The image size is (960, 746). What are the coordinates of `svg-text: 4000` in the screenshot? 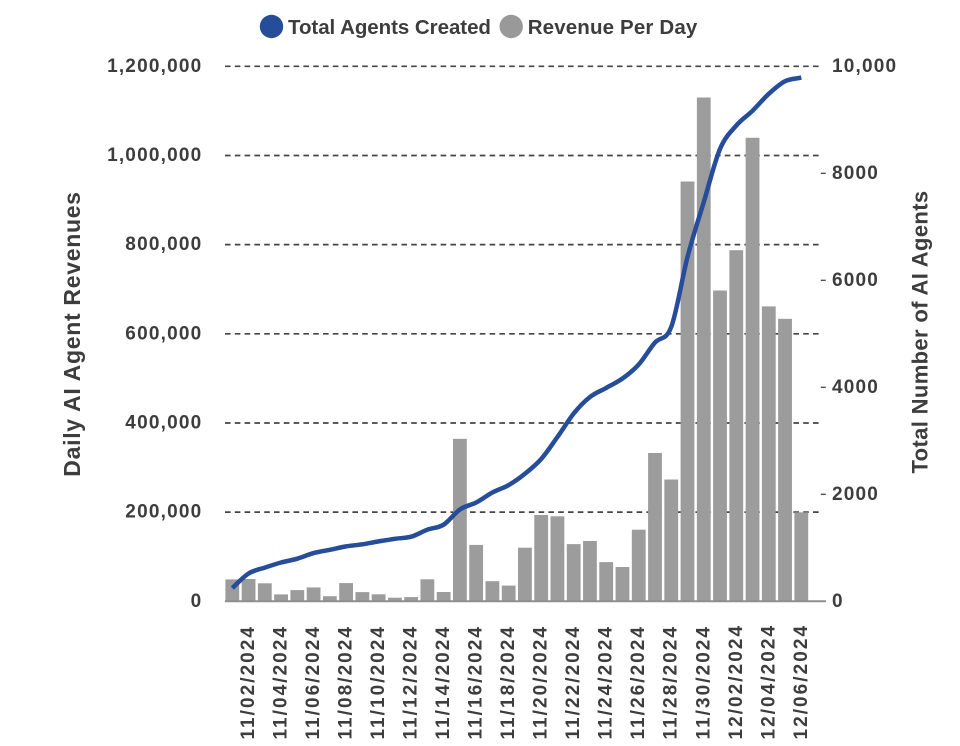 It's located at (855, 387).